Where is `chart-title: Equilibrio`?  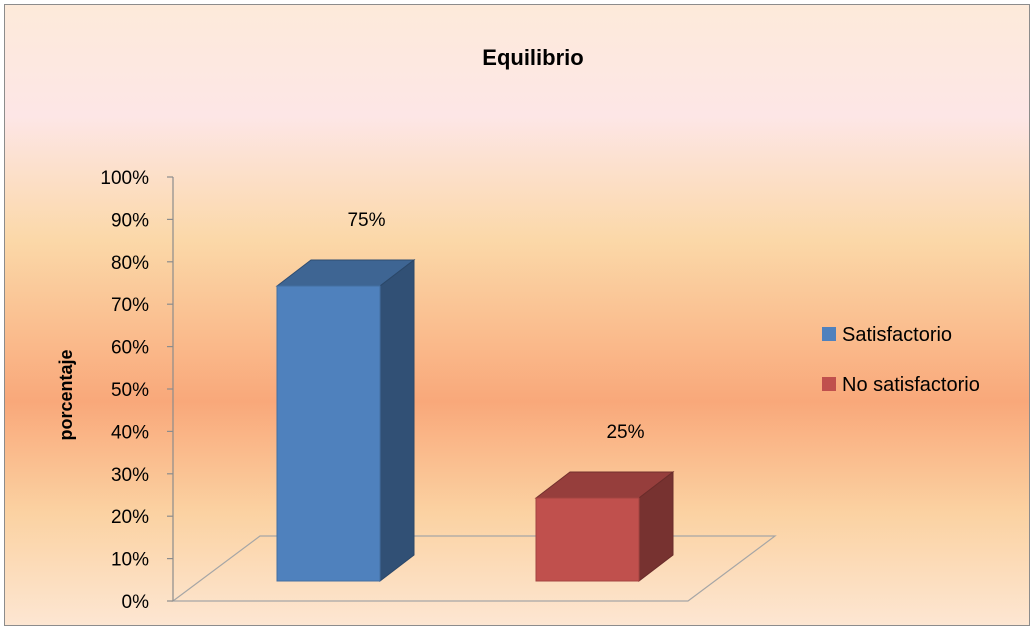 chart-title: Equilibrio is located at coordinates (532, 57).